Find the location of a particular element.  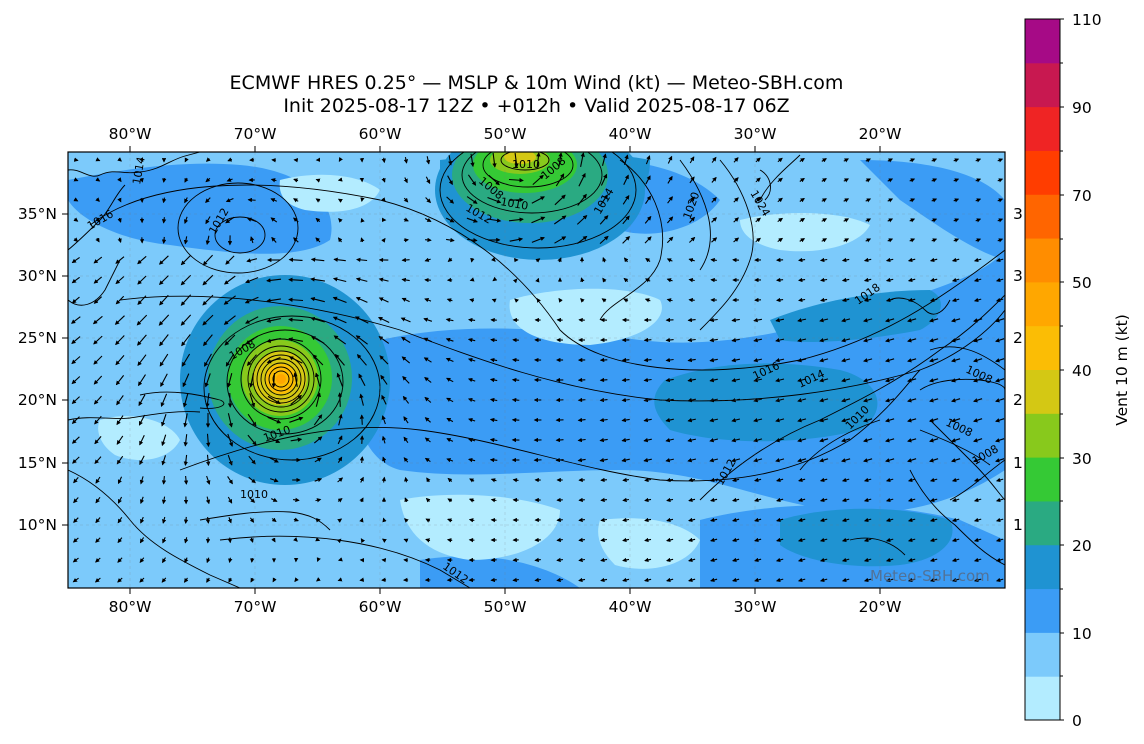

lon-tick-top: 50°W is located at coordinates (505, 134).